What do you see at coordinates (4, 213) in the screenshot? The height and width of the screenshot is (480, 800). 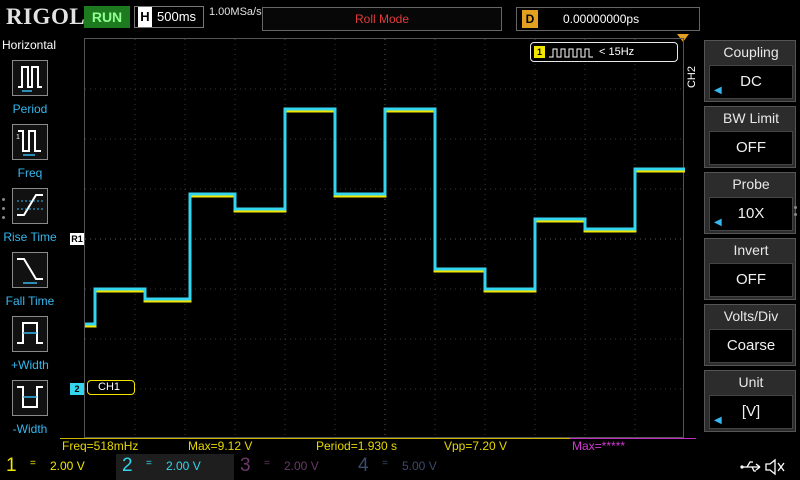 I see `left-menu-page-dots` at bounding box center [4, 213].